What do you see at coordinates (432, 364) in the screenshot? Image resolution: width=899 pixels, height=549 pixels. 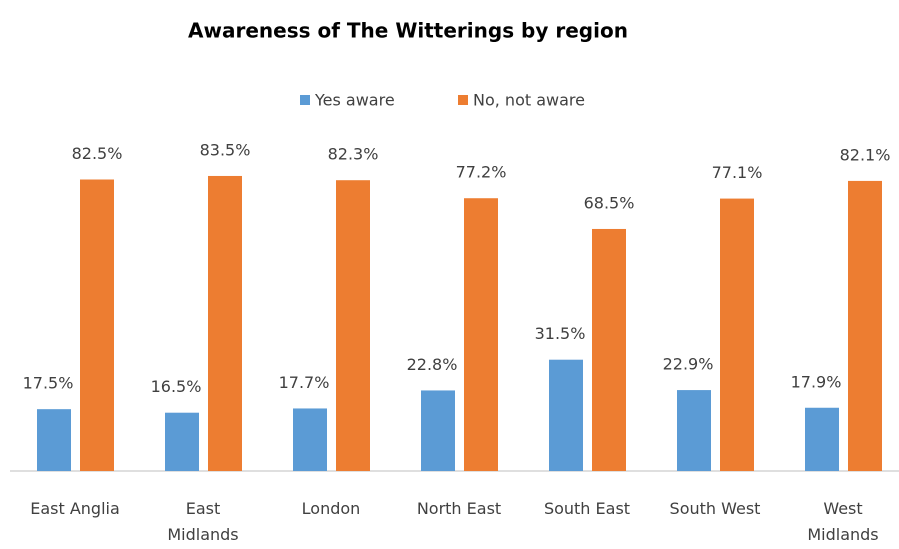 I see `value-label: 22.8%` at bounding box center [432, 364].